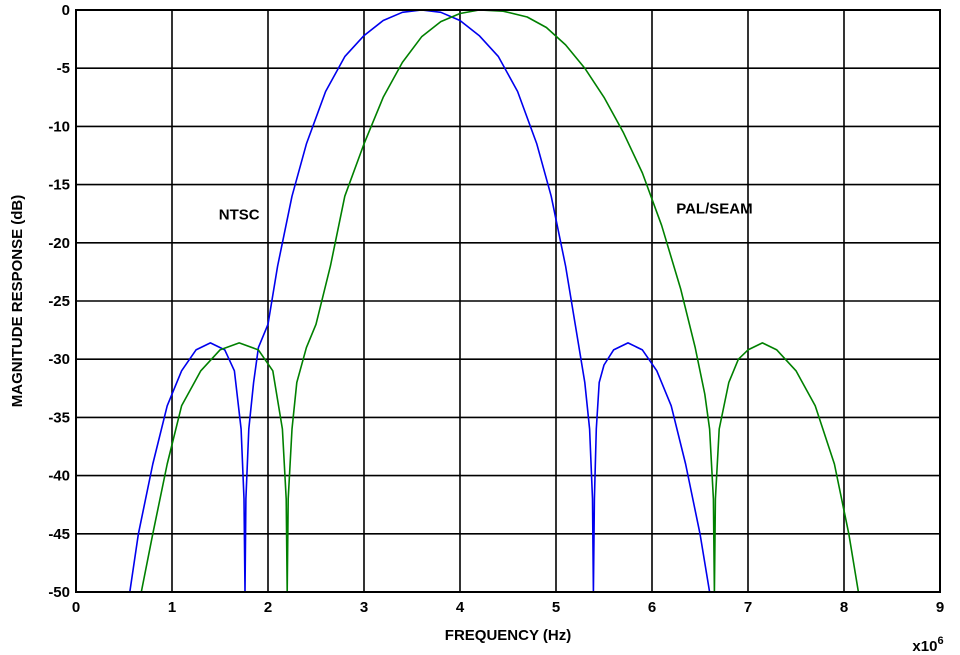 The image size is (960, 655). Describe the element at coordinates (652, 607) in the screenshot. I see `x-tick-label: 6` at that location.